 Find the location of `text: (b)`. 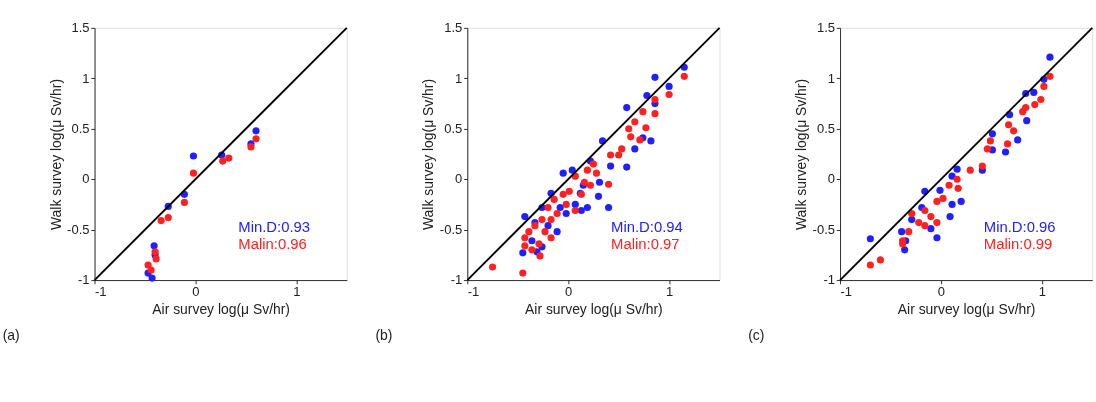

text: (b) is located at coordinates (384, 335).